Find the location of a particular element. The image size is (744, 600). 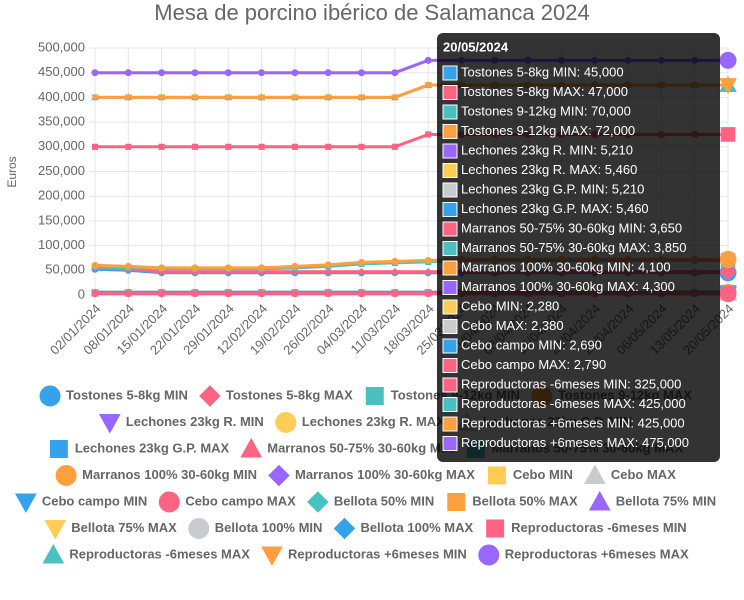

tooltip-item: Marranos 100% 30-60kg MIN: 4,100 is located at coordinates (566, 266).